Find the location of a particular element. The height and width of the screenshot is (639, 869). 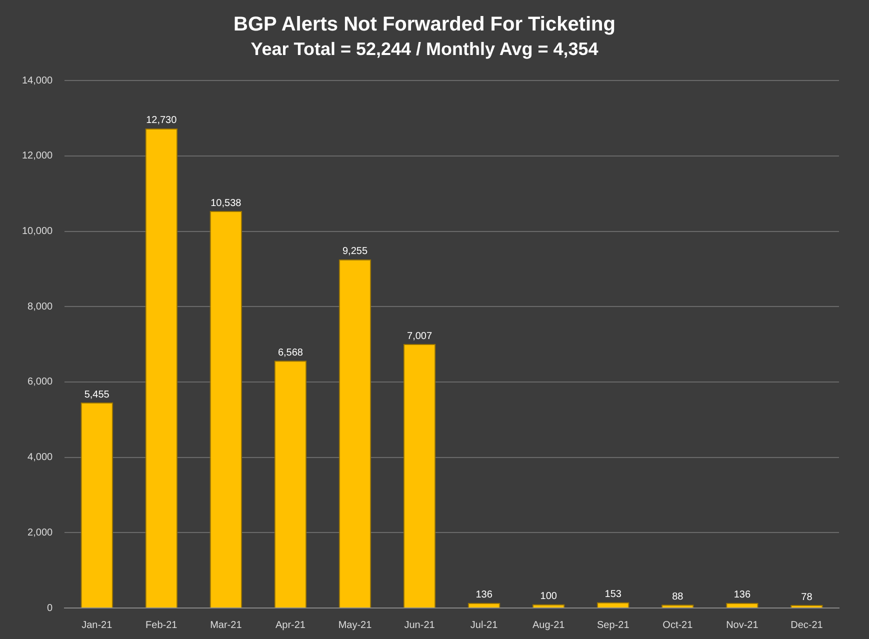

x-tick-label: Apr-21 is located at coordinates (290, 625).